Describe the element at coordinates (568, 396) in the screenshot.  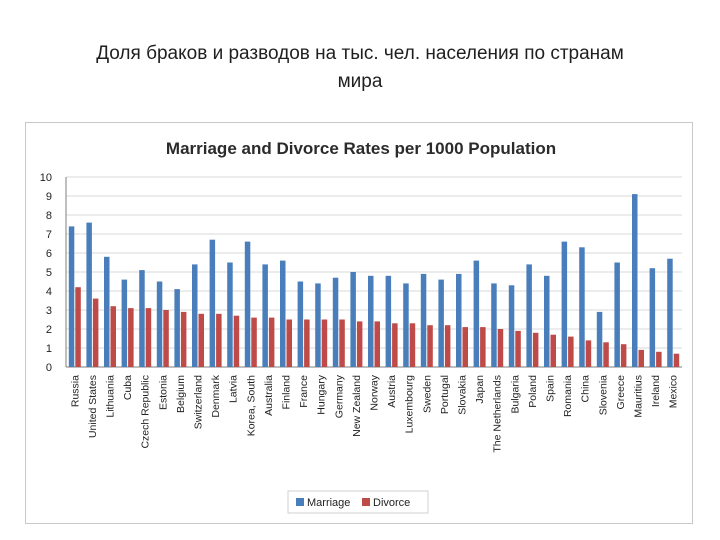
I see `x-category-label: Romania` at that location.